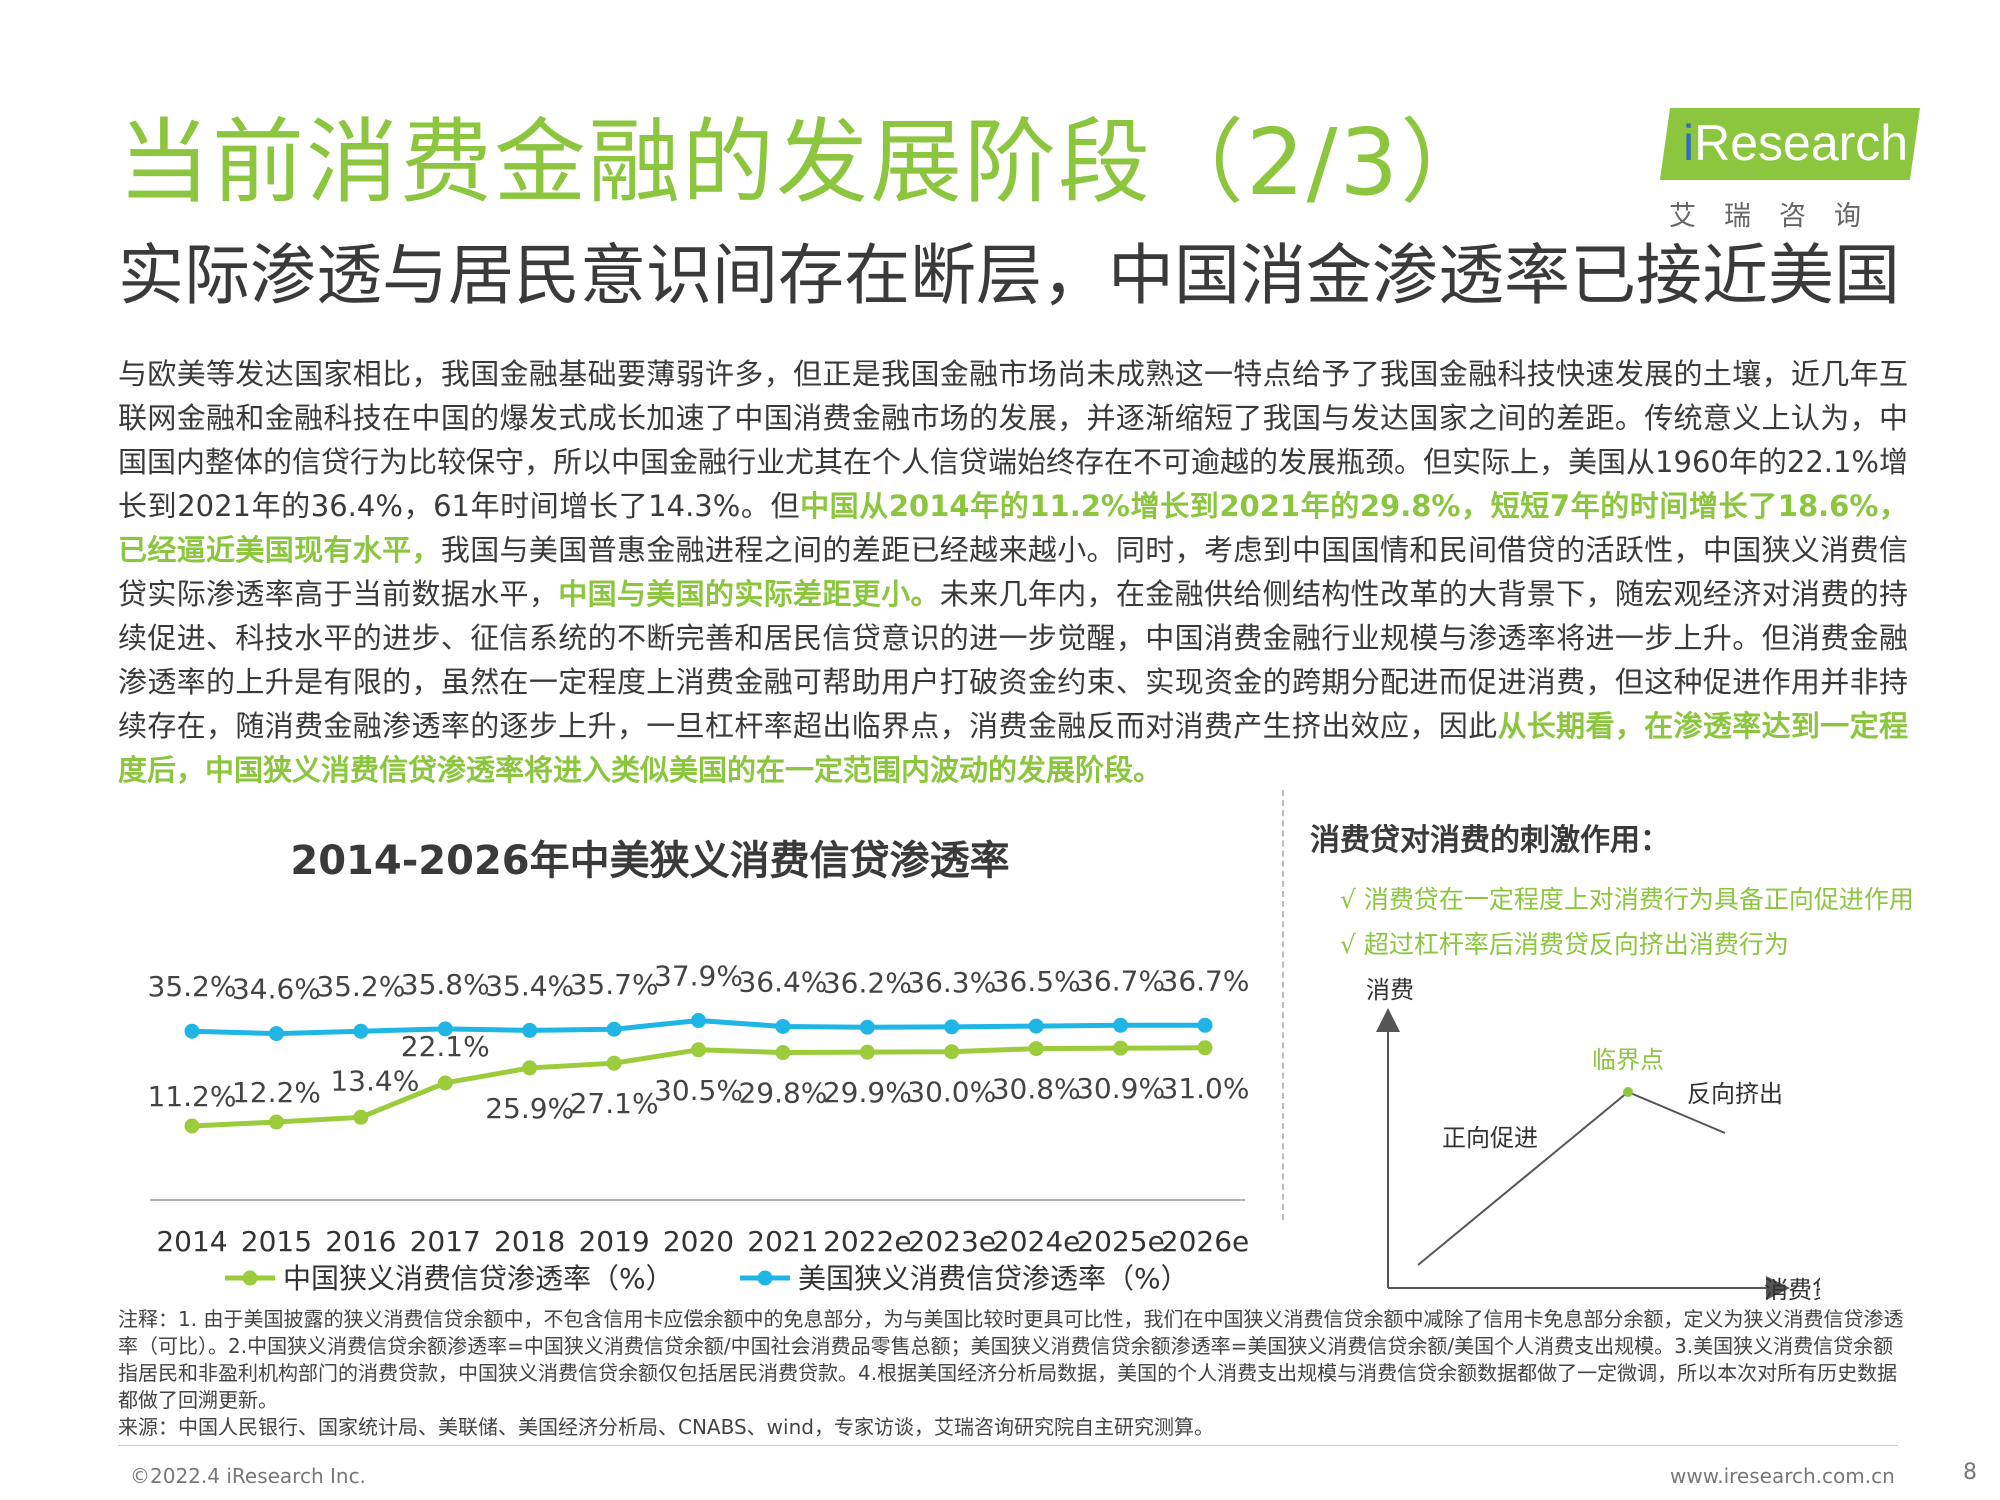 The width and height of the screenshot is (2000, 1500). Describe the element at coordinates (867, 1092) in the screenshot. I see `cn-data-label: 29.9%` at that location.